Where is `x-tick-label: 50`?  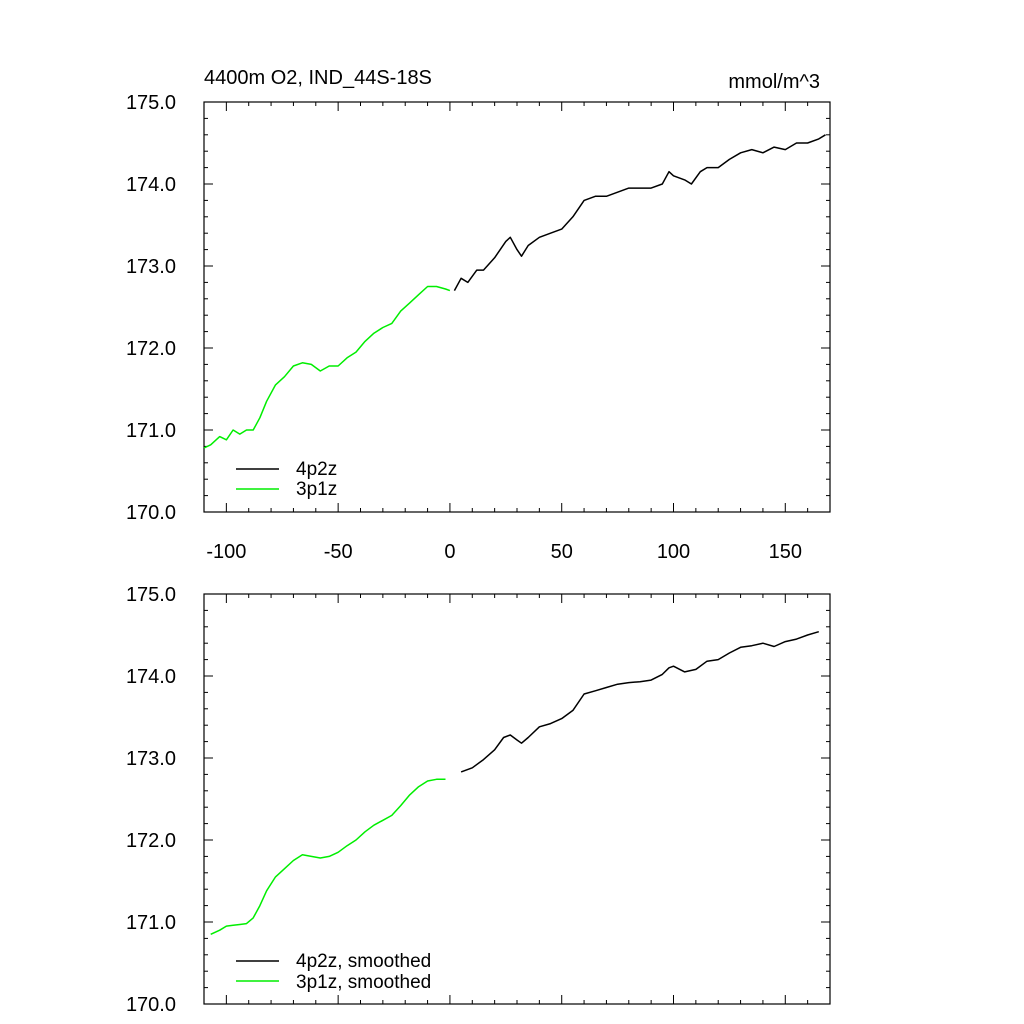 x-tick-label: 50 is located at coordinates (562, 552).